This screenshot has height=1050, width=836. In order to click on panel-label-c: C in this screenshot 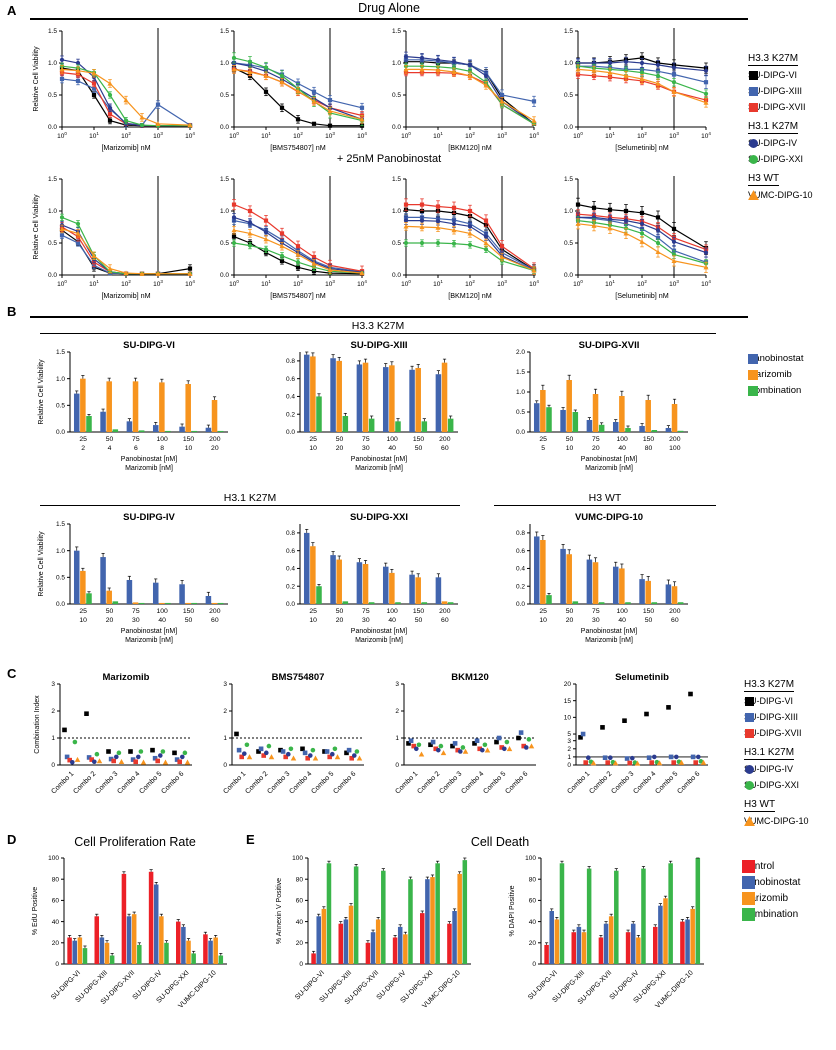, I will do `click(12, 673)`.